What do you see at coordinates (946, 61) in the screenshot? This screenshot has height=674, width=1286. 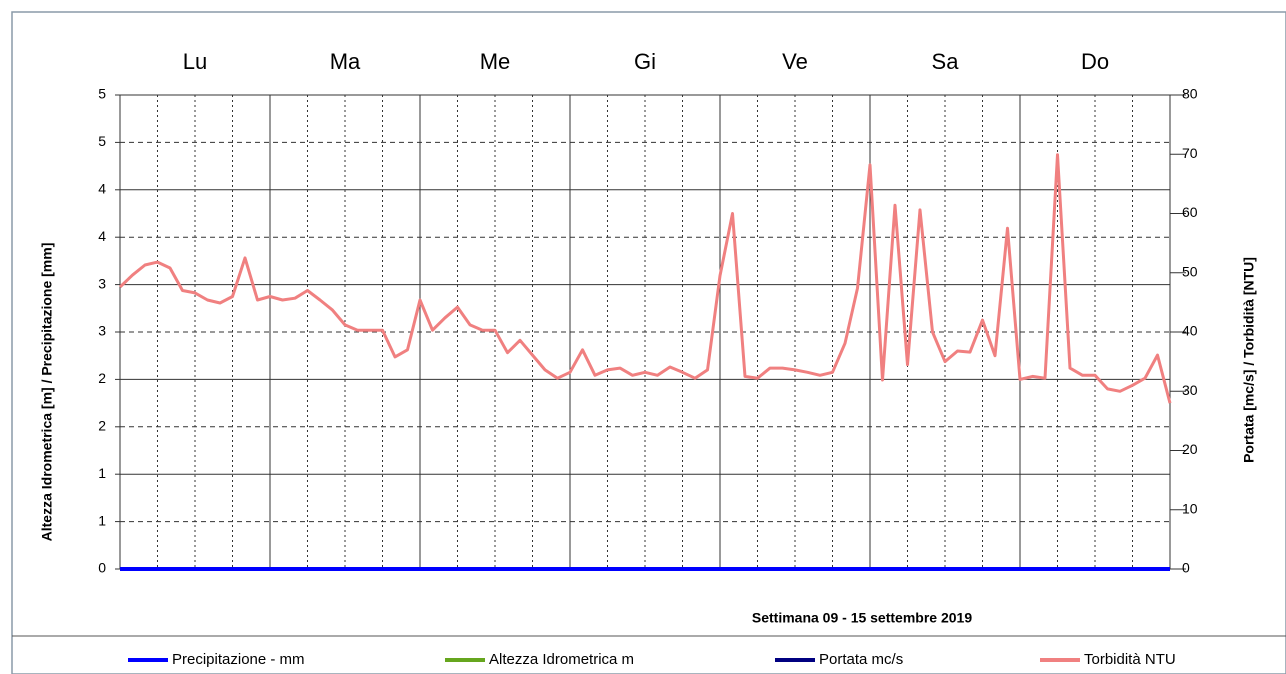 I see `day-label: Sa` at bounding box center [946, 61].